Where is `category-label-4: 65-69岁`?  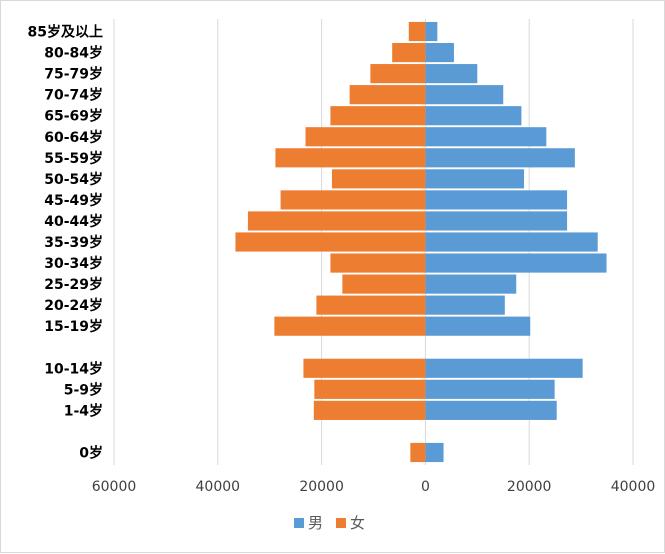
category-label-4: 65-69岁 is located at coordinates (73, 116).